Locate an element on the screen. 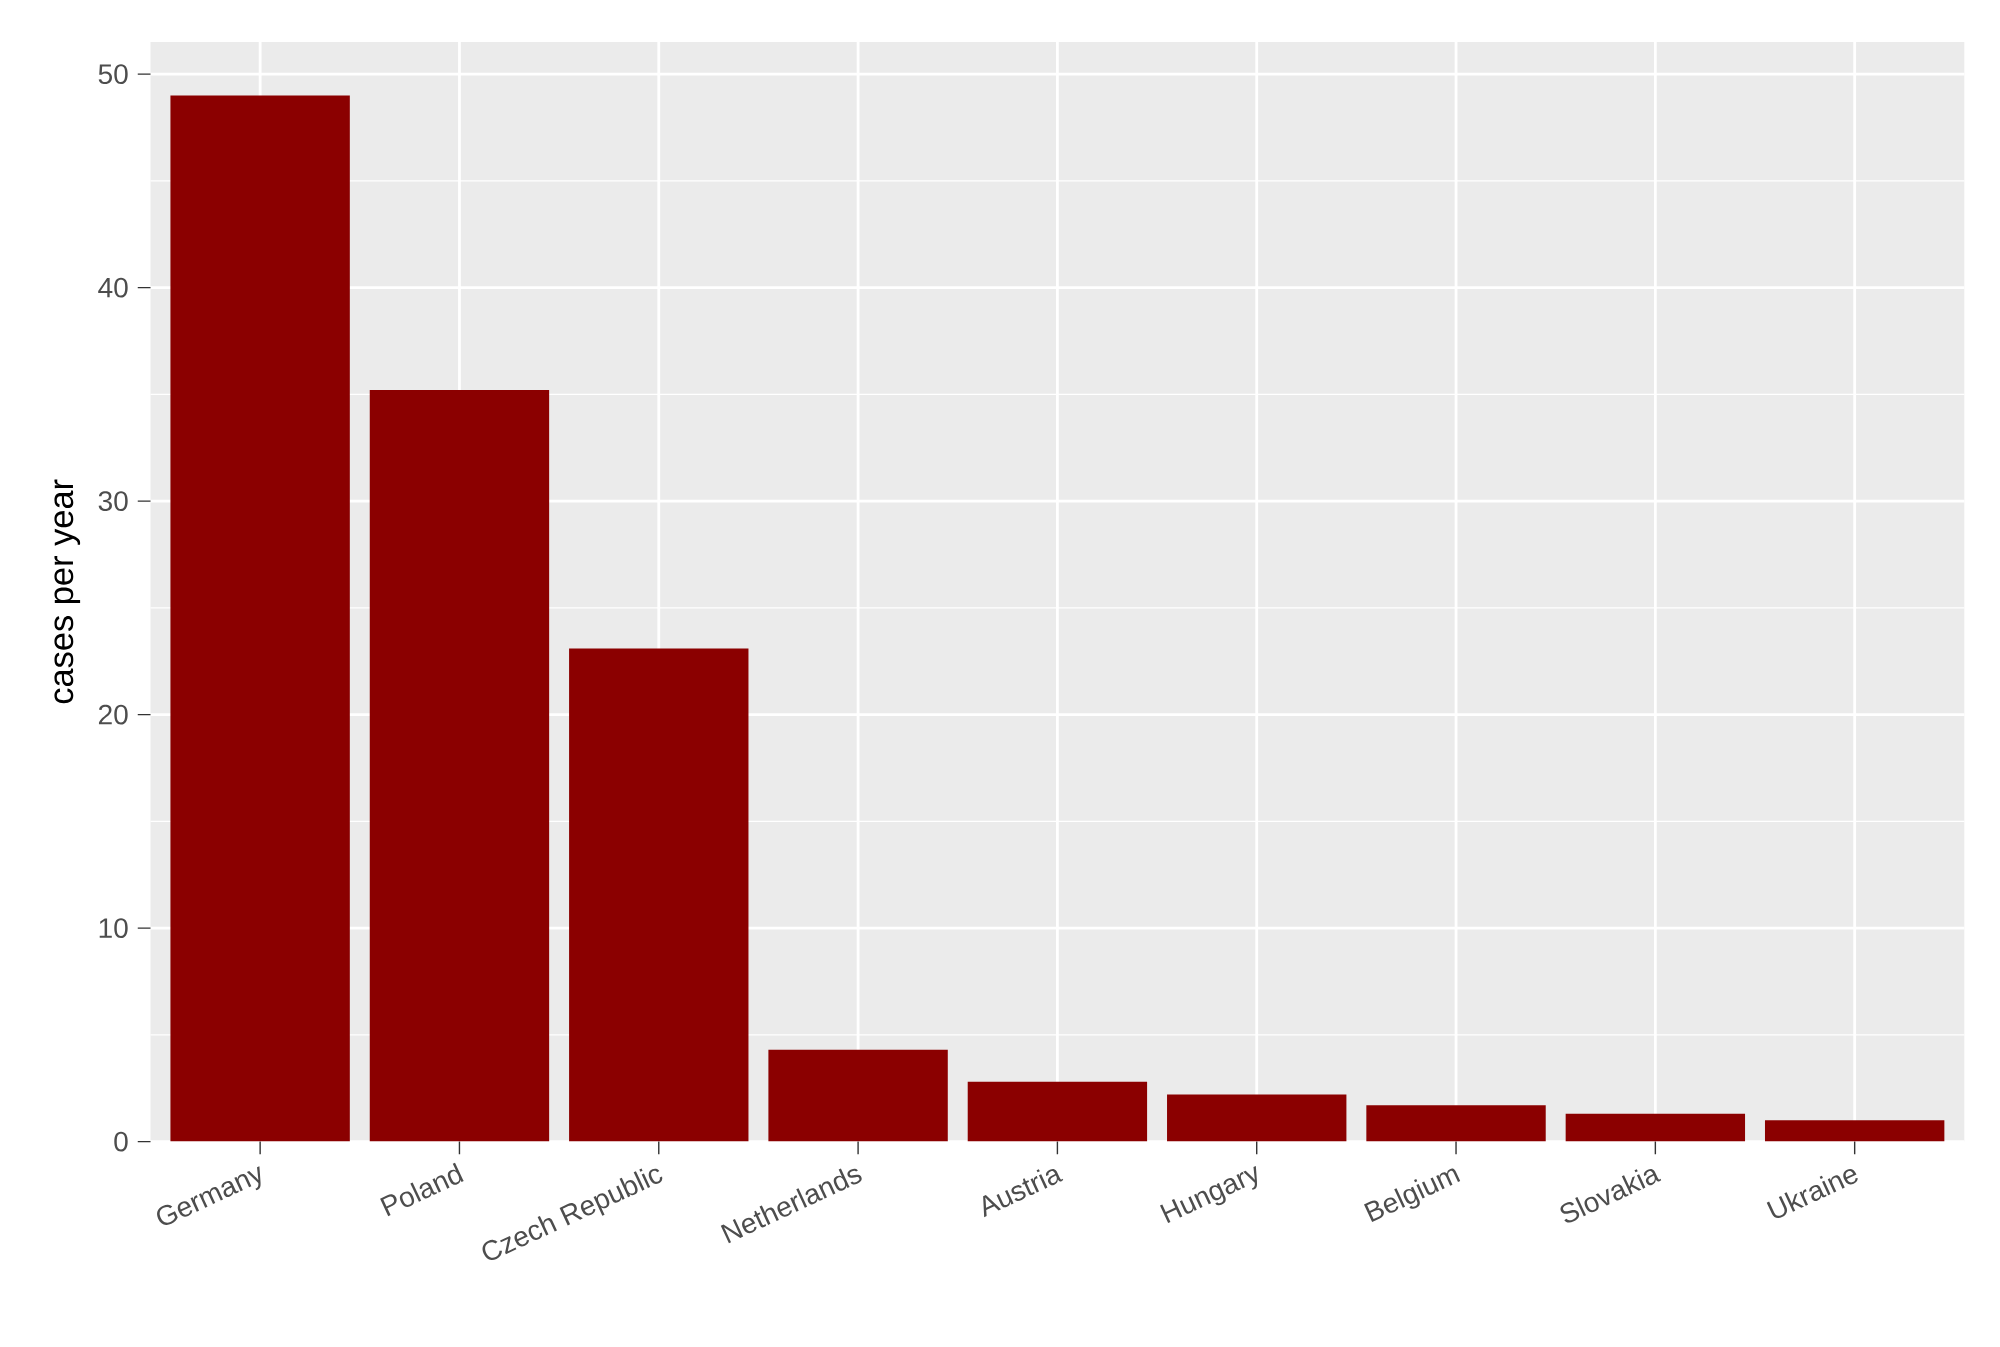 Image resolution: width=2000 pixels, height=1347 pixels. y-tick-label: 10 is located at coordinates (113, 928).